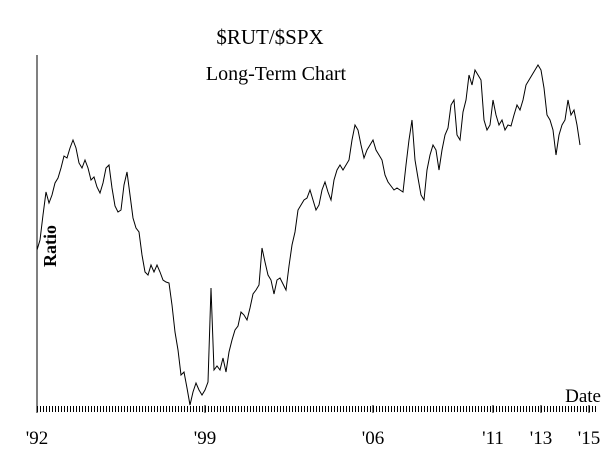 This screenshot has width=613, height=458. Describe the element at coordinates (493, 438) in the screenshot. I see `x-tick-label: '11` at that location.